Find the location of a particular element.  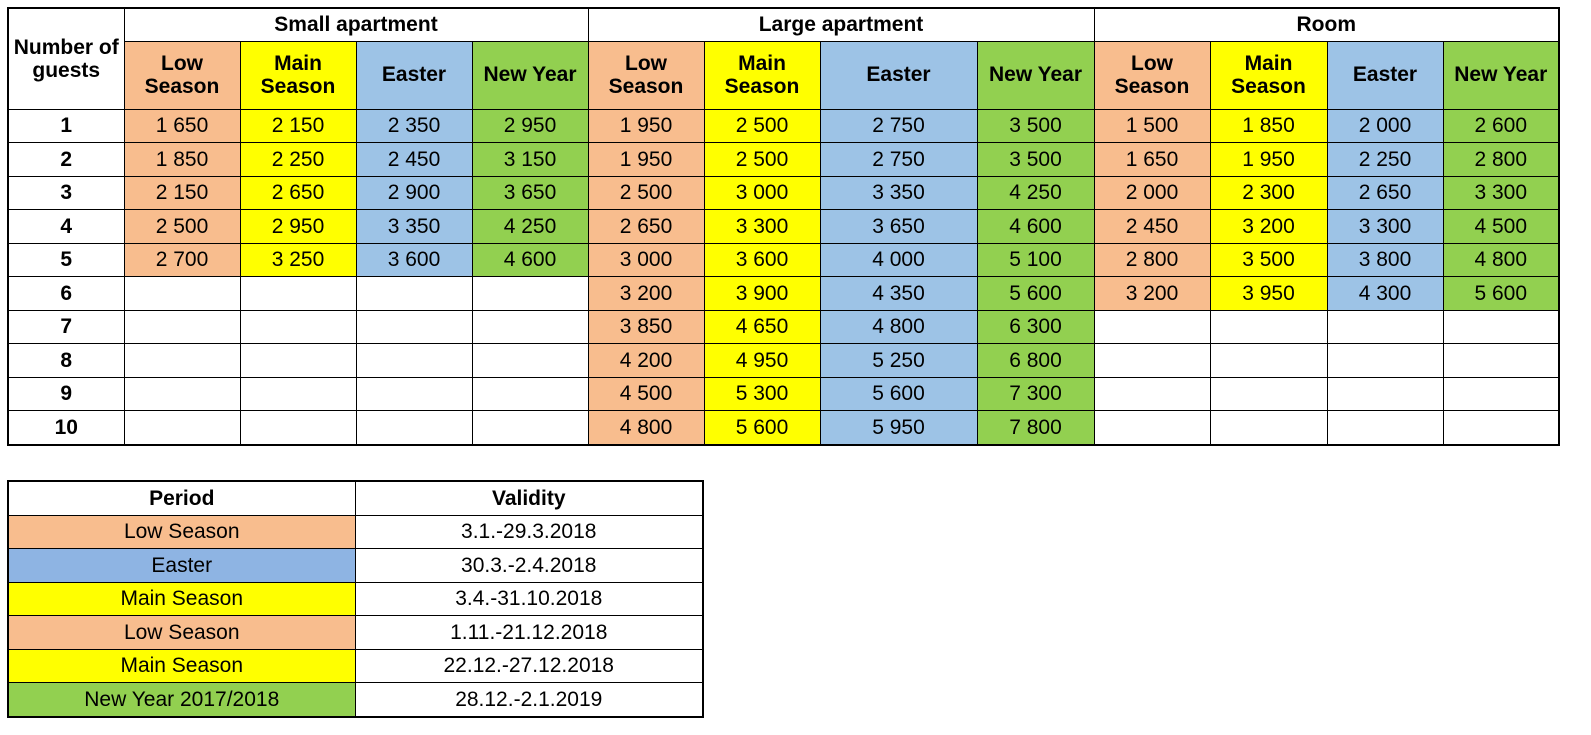

price-cell-small-main: 3 250 is located at coordinates (298, 259).